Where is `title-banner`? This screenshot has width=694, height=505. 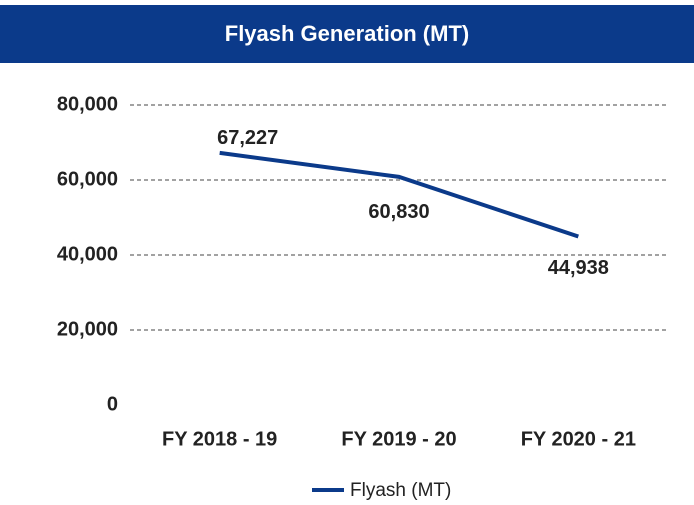 title-banner is located at coordinates (347, 34).